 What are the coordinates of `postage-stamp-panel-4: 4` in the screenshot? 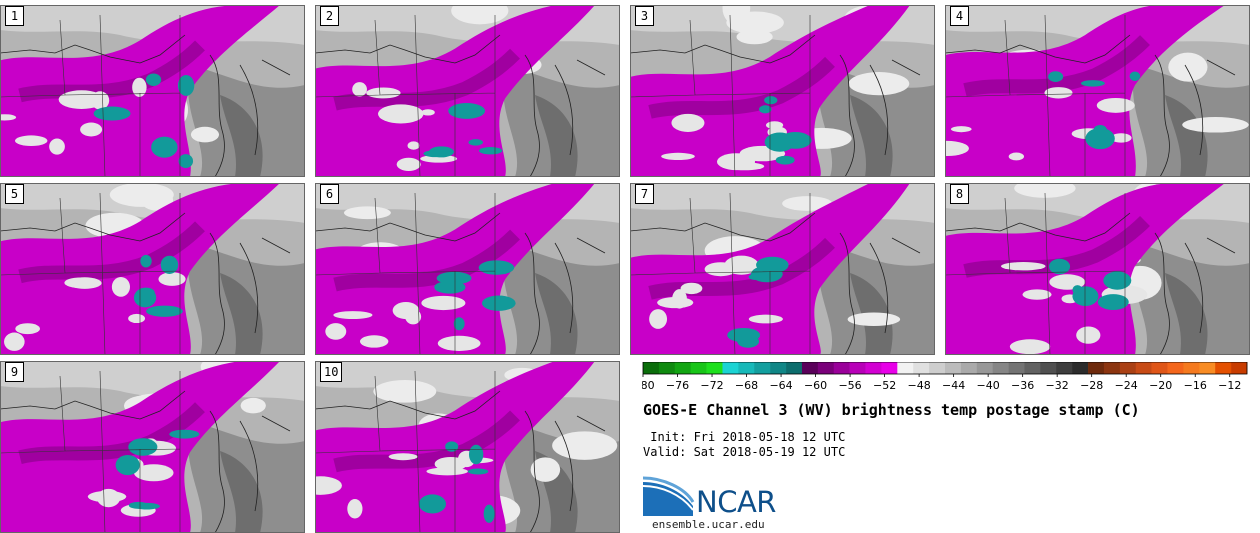 It's located at (1097, 91).